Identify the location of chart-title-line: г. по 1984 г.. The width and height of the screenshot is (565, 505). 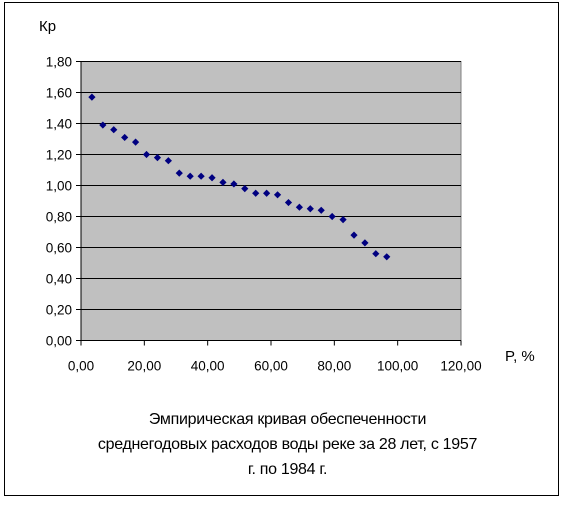
(287, 469).